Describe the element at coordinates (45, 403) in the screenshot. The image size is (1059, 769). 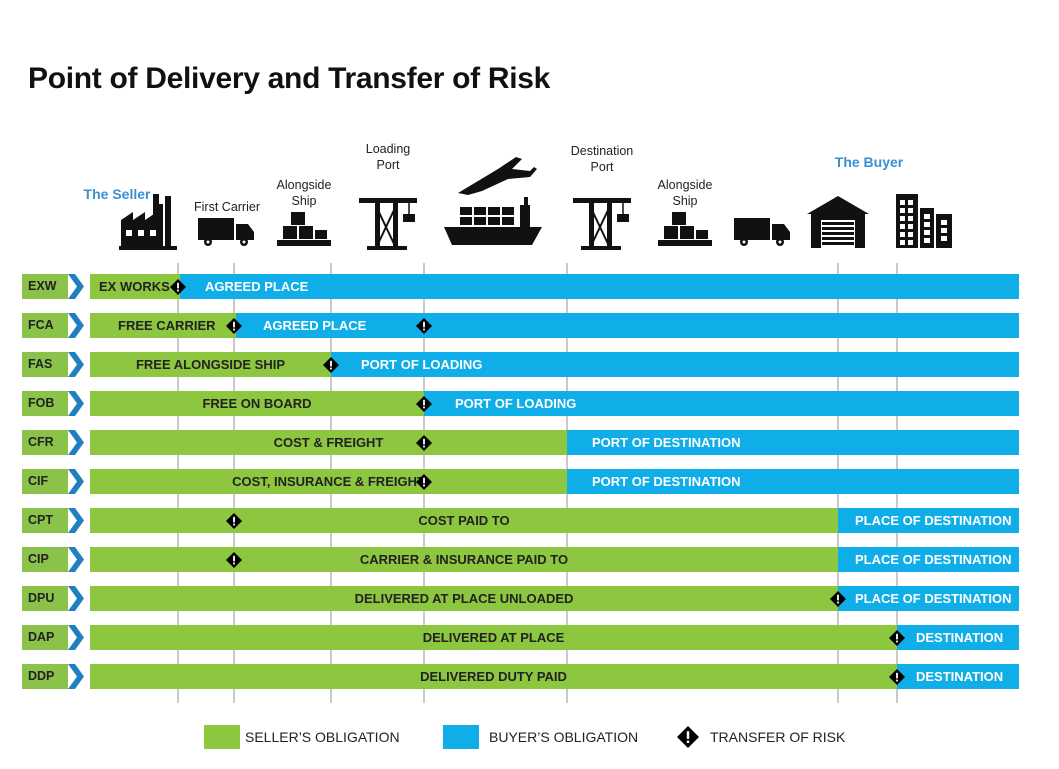
I see `incoterm-code: FOB` at that location.